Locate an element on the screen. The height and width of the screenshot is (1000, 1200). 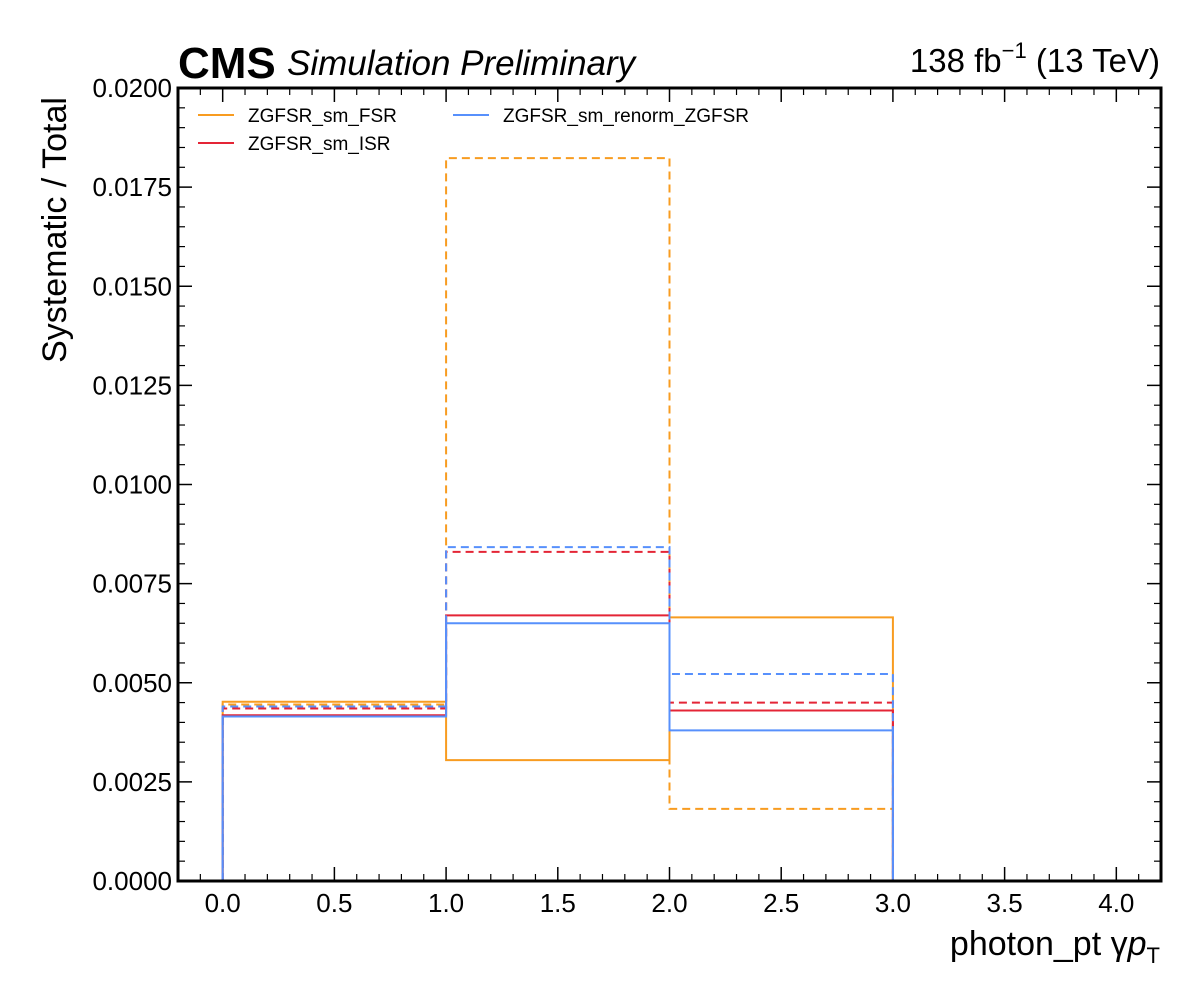
series-zgfsr-sm-renorm-zgfsr-solid is located at coordinates (557, 751).